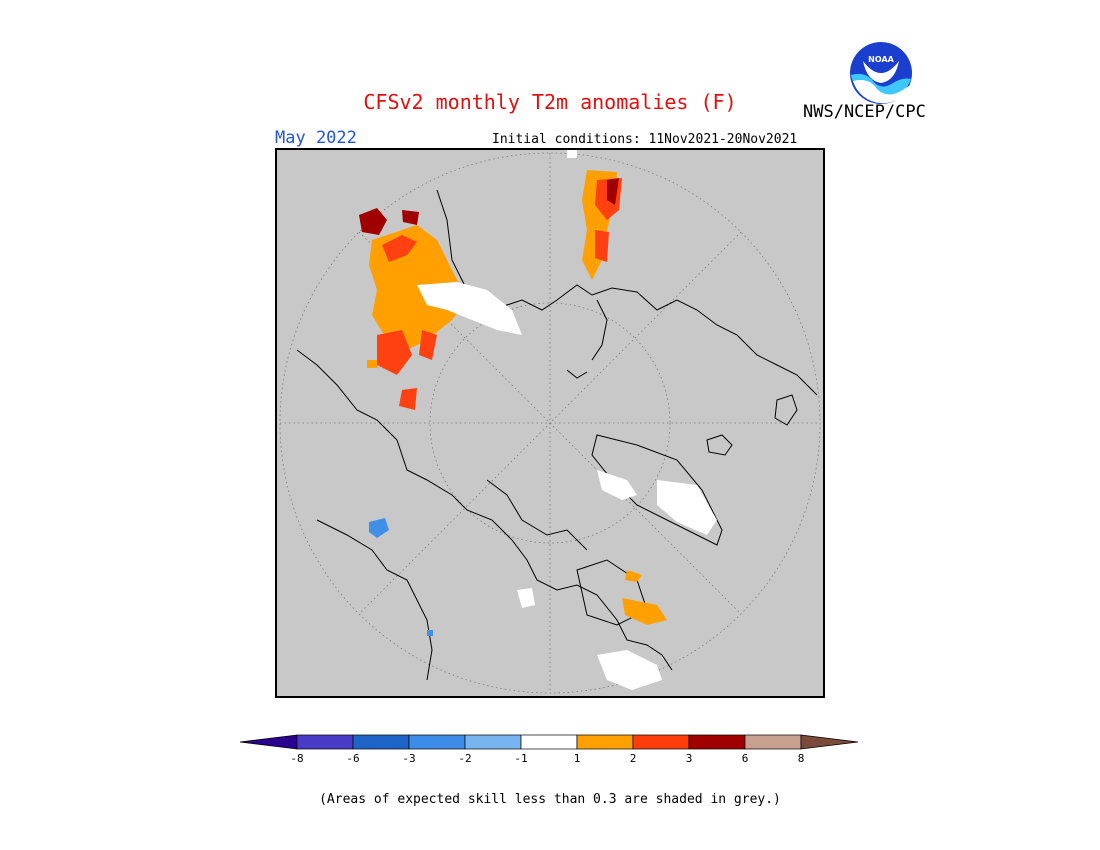  What do you see at coordinates (550, 760) in the screenshot?
I see `colorbar-labels: -8 -6 -3 -2 -1 1 2 3 6 8` at bounding box center [550, 760].